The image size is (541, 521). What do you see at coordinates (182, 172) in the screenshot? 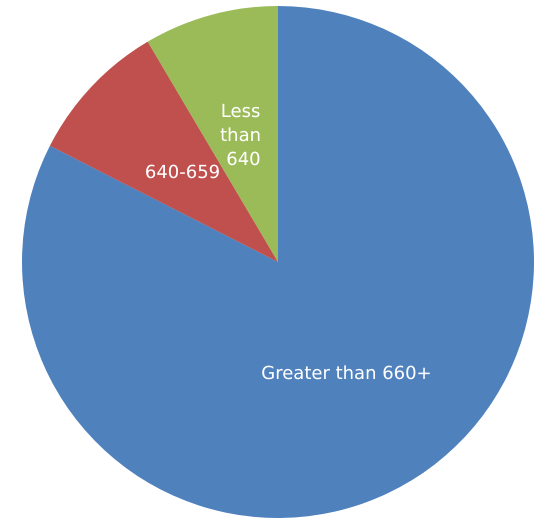
I see `slice-label: 640-659` at bounding box center [182, 172].